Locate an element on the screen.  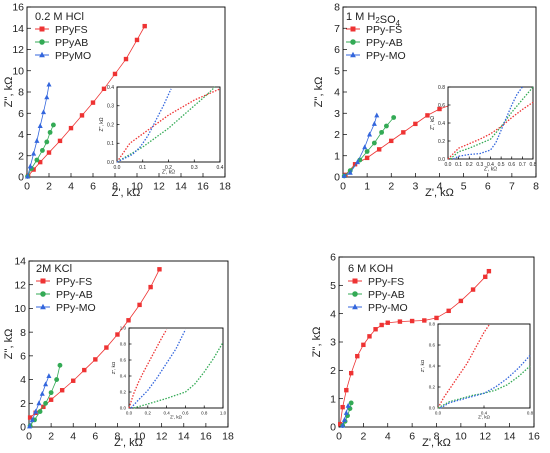
inset-x-tick-label: 0.5 is located at coordinates (501, 165).